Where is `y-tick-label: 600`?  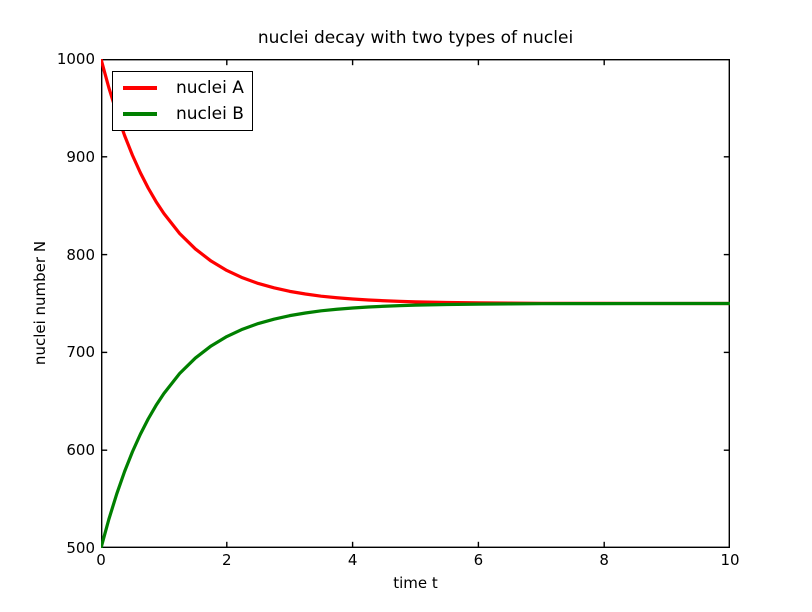
y-tick-label: 600 is located at coordinates (80, 450).